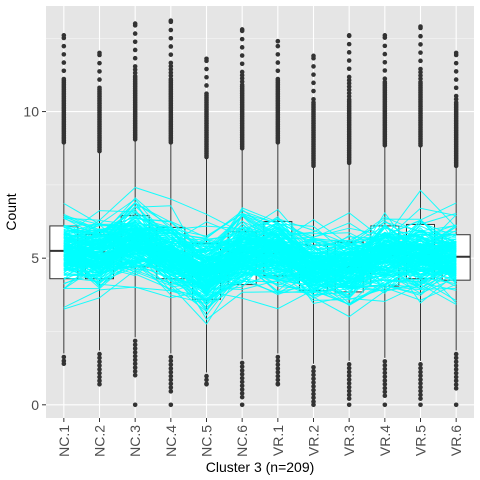 This screenshot has height=480, width=480. Describe the element at coordinates (100, 441) in the screenshot. I see `x-tick-label: NC.2` at that location.